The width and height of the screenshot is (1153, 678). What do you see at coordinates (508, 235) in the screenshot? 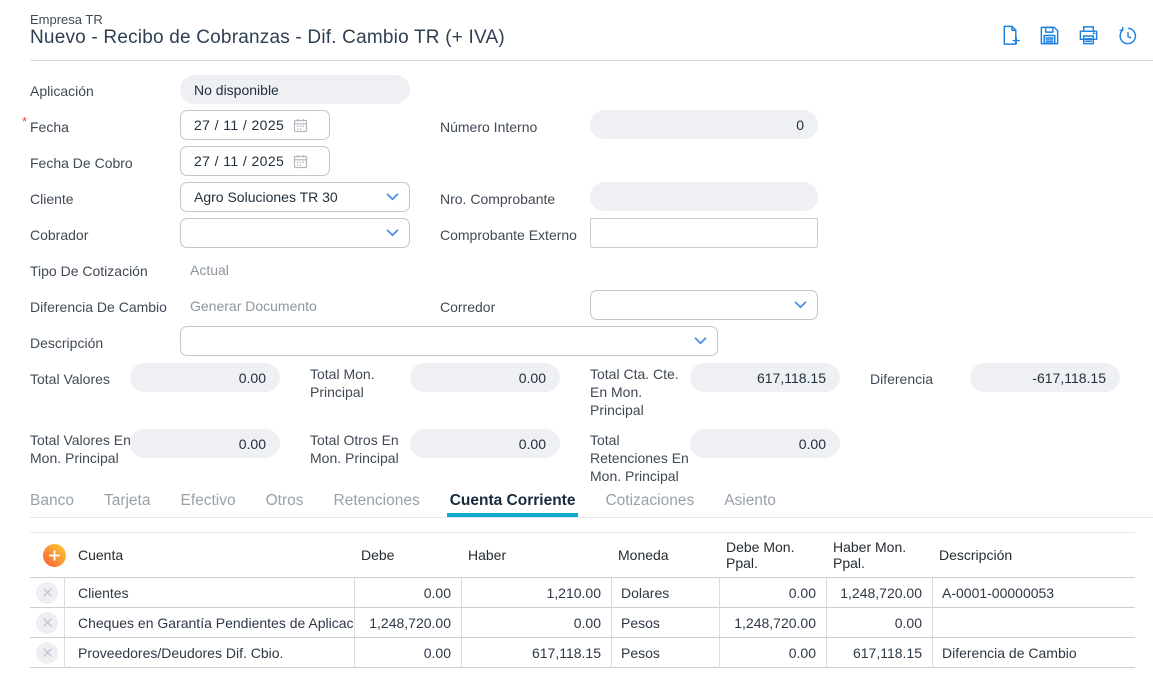
I see `comprobante-externo-label: Comprobante Externo` at bounding box center [508, 235].